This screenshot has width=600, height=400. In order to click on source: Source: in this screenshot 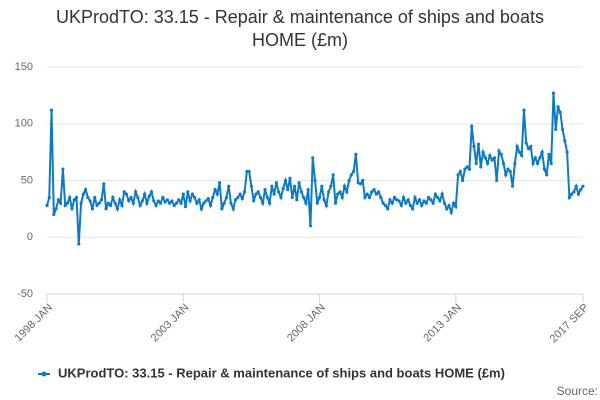, I will do `click(577, 391)`.